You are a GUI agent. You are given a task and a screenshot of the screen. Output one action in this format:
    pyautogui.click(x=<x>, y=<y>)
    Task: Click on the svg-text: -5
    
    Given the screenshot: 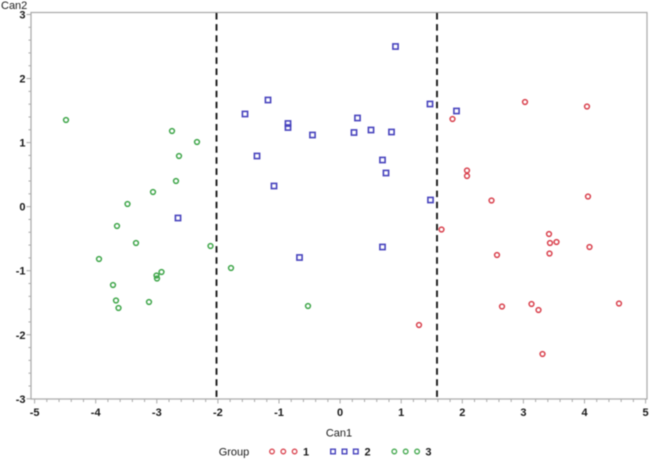 What is the action you would take?
    pyautogui.click(x=35, y=413)
    